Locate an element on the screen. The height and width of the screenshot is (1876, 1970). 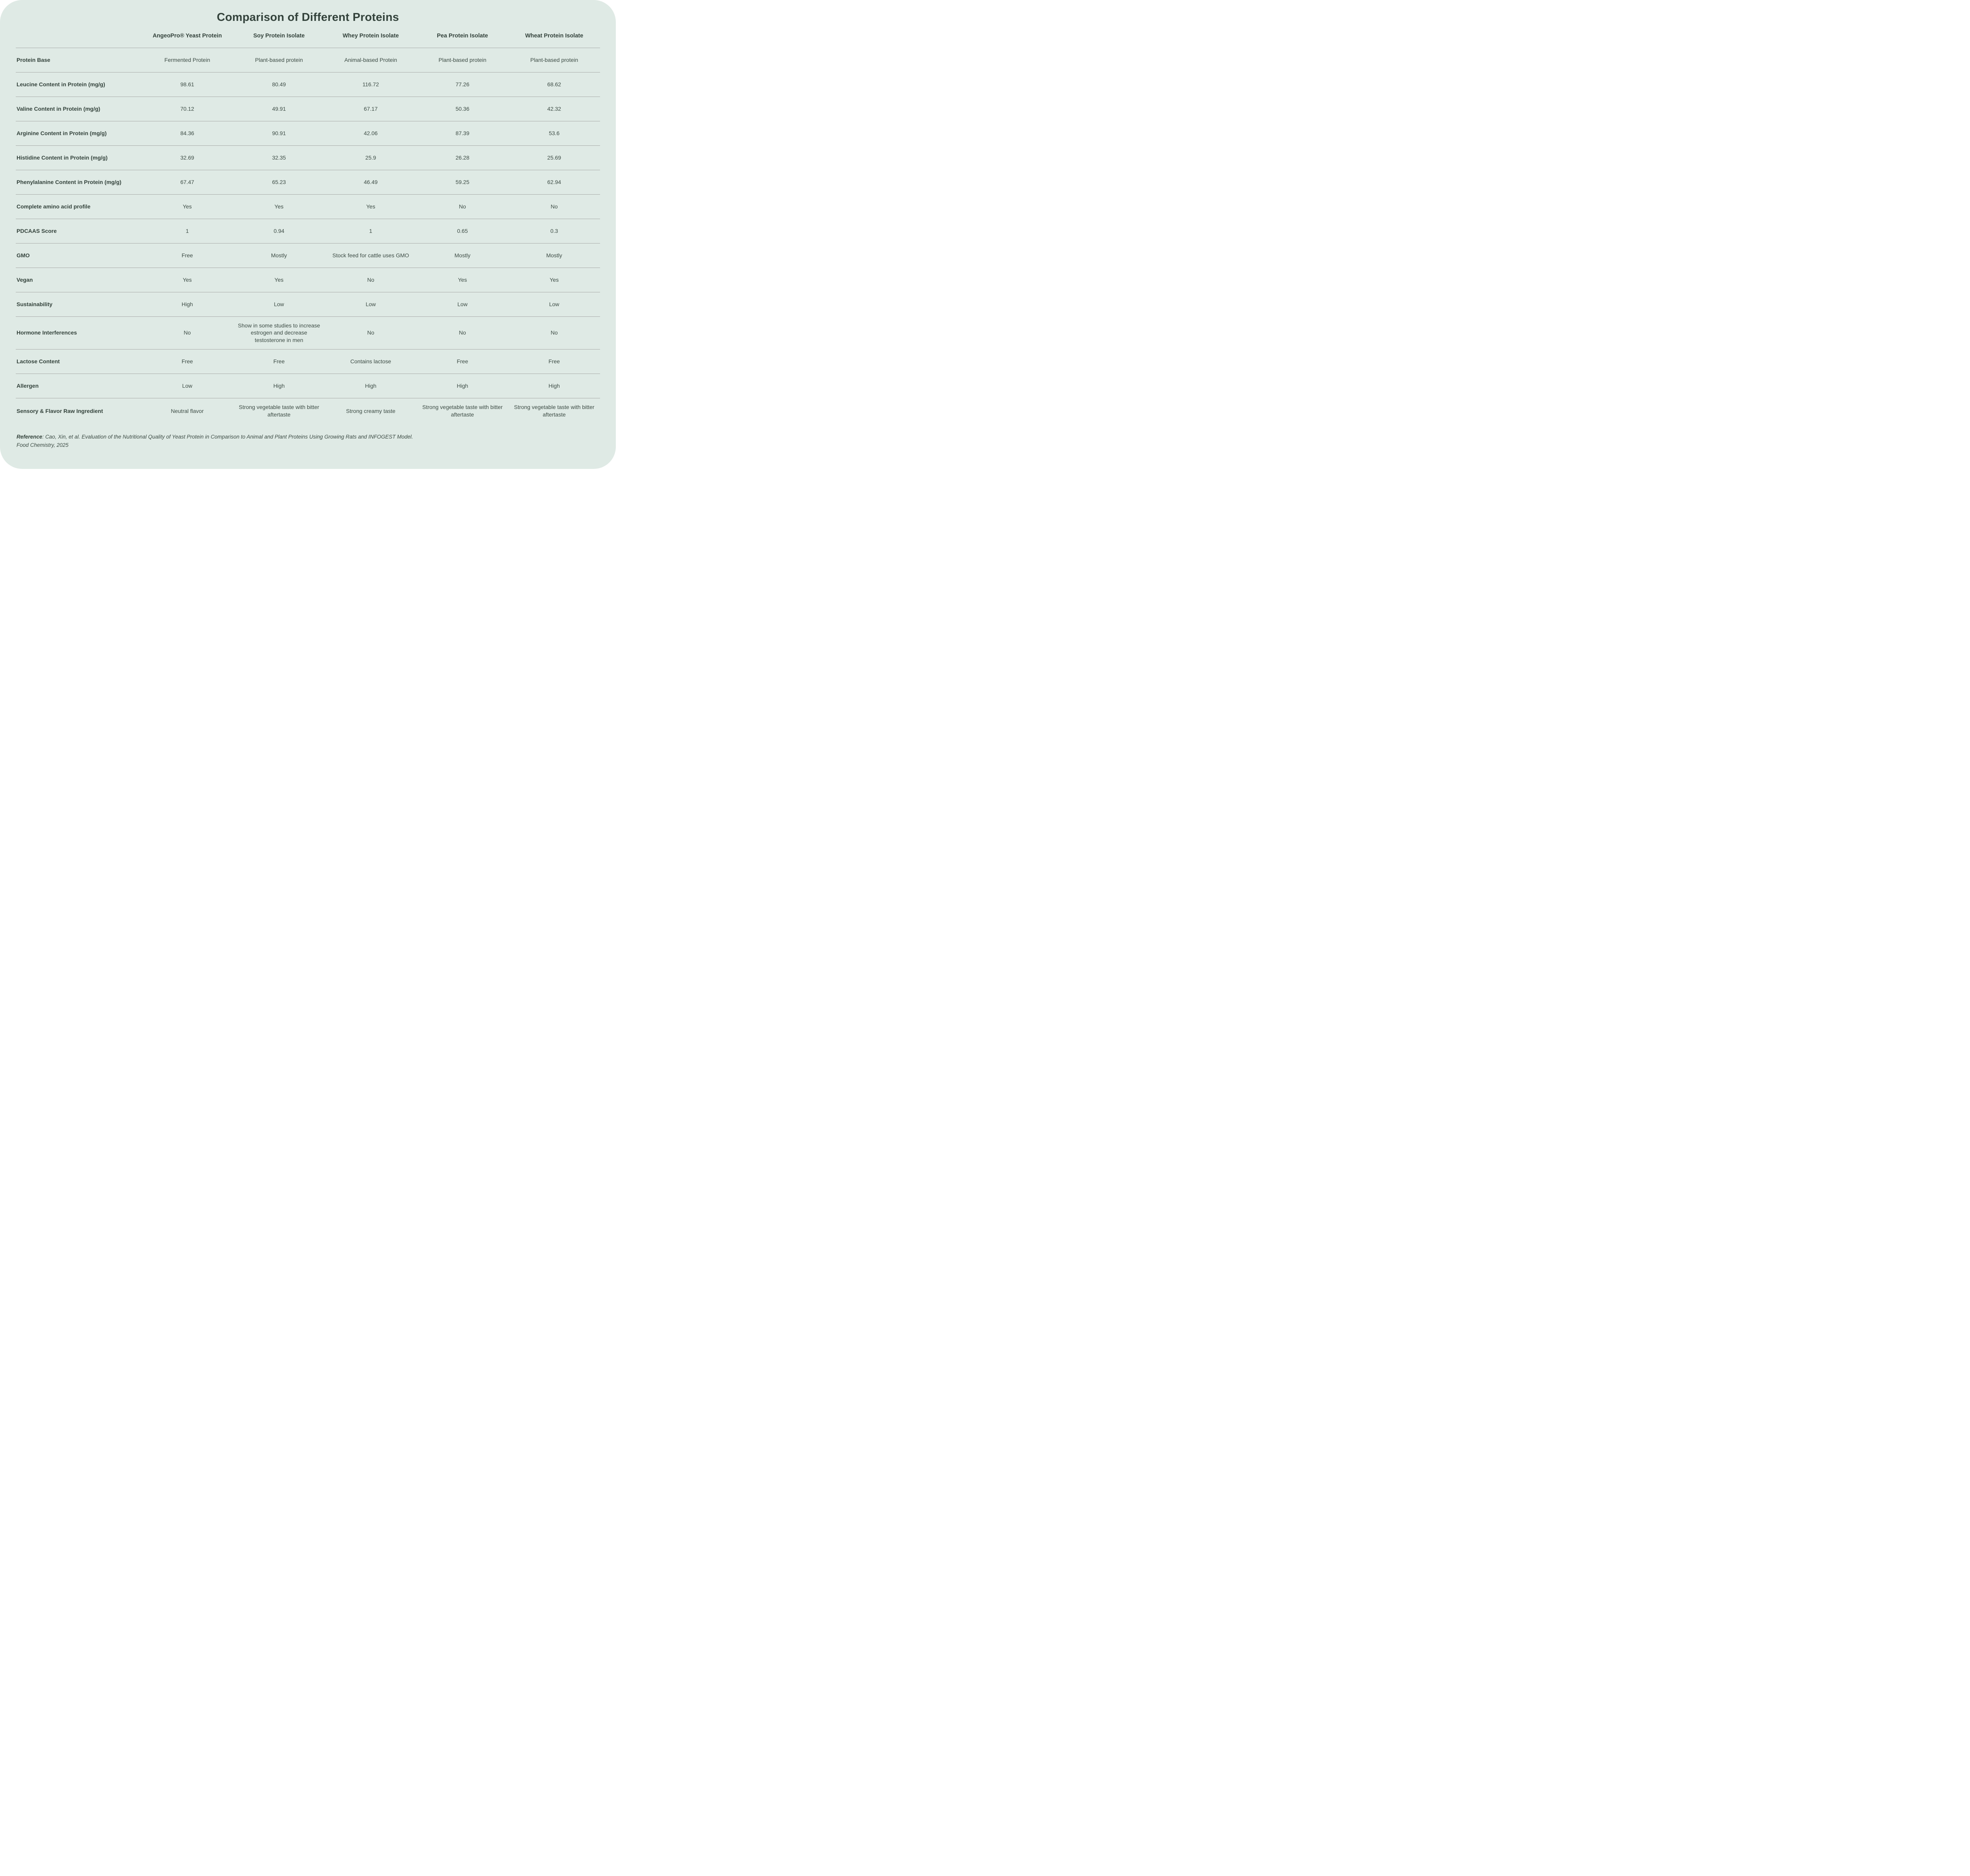
table-cell: Neutral flavor is located at coordinates (187, 411).